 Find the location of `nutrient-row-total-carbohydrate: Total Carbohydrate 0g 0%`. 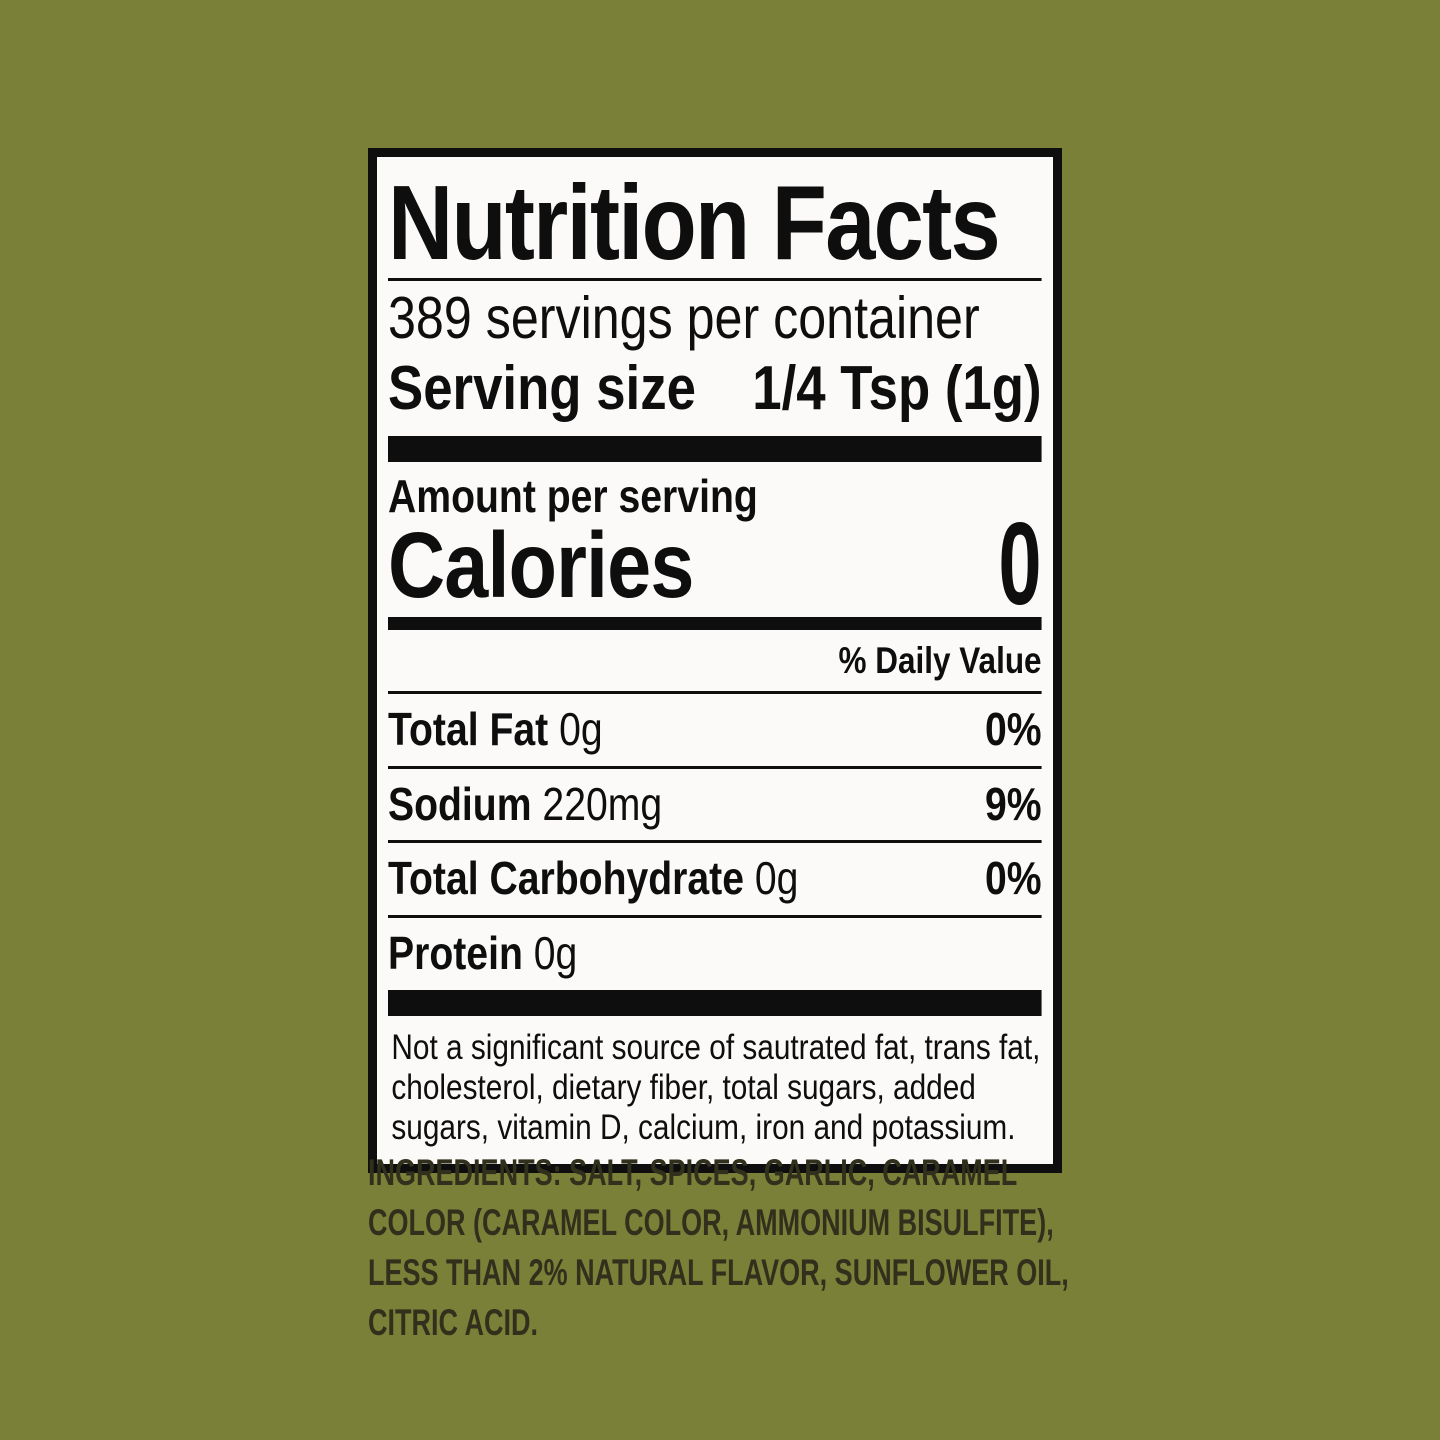

nutrient-row-total-carbohydrate: Total Carbohydrate 0g 0% is located at coordinates (715, 879).